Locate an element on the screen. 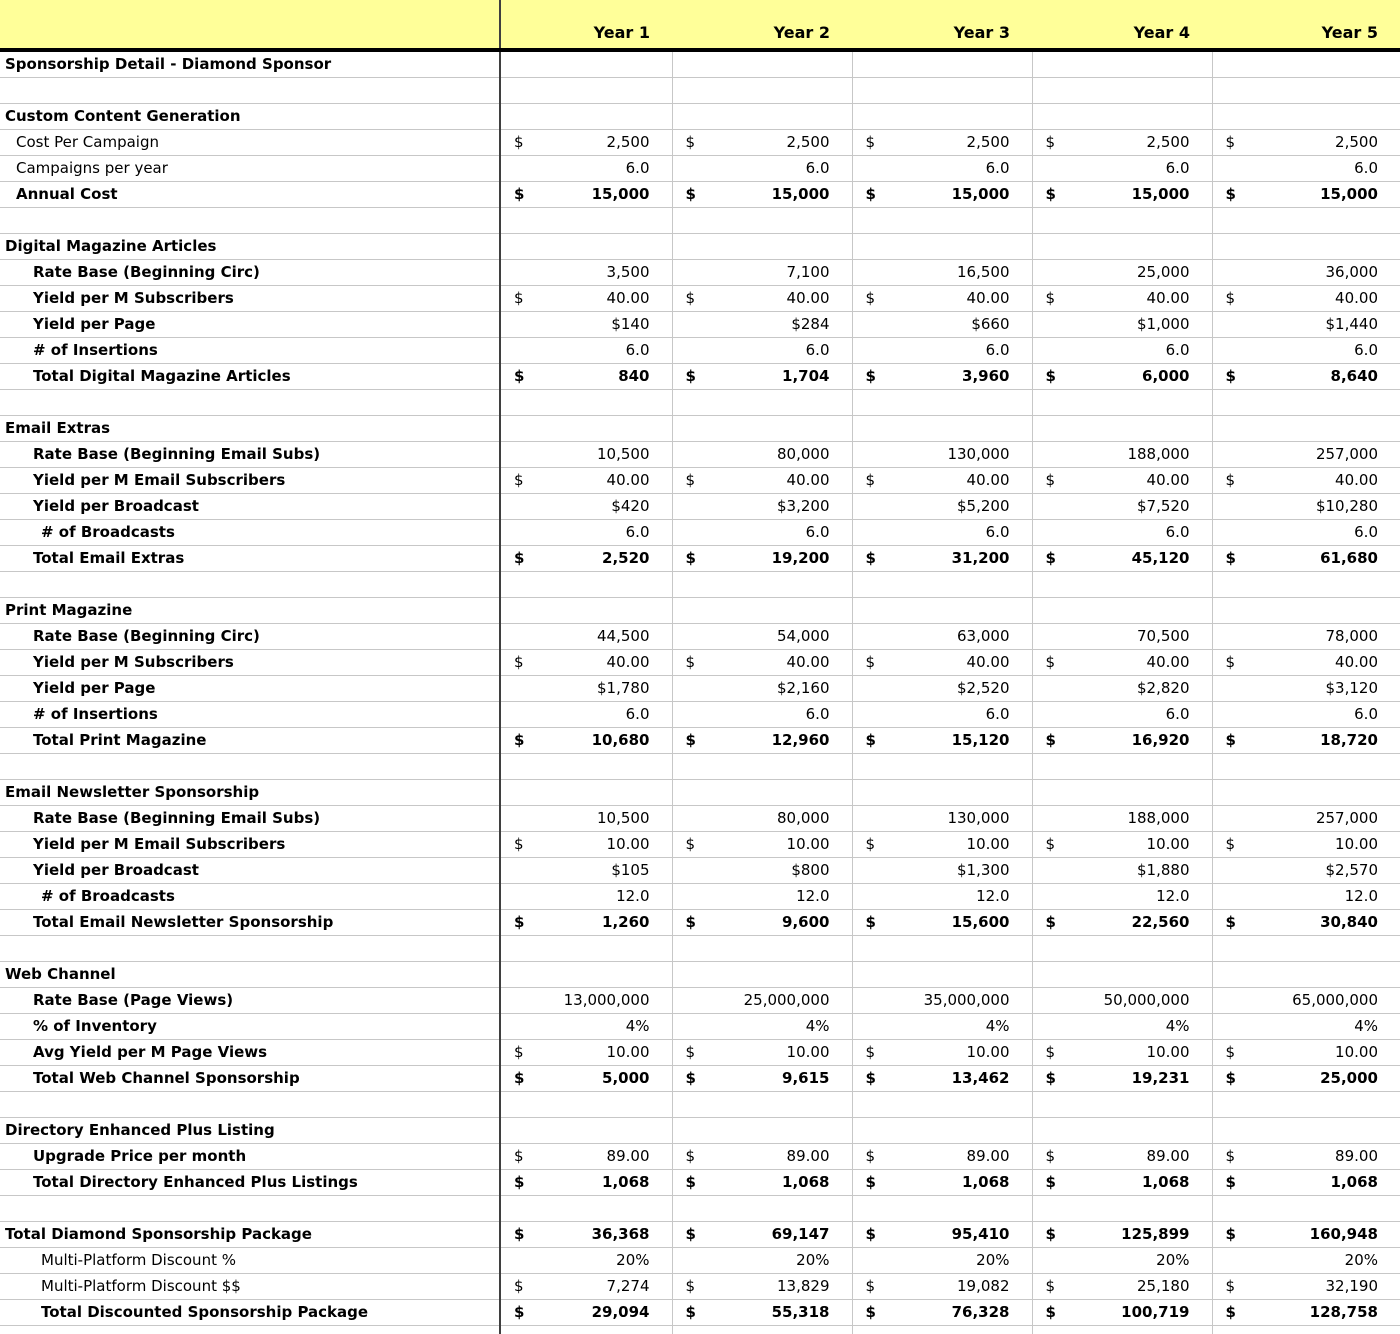 This screenshot has height=1334, width=1400. row-label: Email Newsletter Sponsorship is located at coordinates (250, 793).